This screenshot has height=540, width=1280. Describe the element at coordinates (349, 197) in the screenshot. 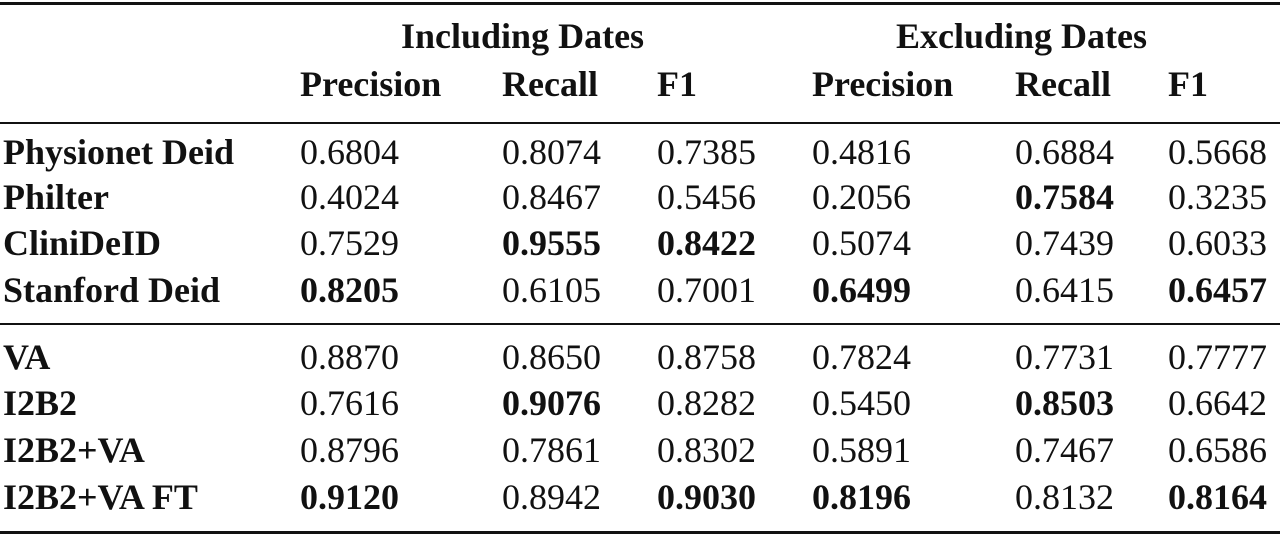

I see `metric-cell: 0.4024` at that location.